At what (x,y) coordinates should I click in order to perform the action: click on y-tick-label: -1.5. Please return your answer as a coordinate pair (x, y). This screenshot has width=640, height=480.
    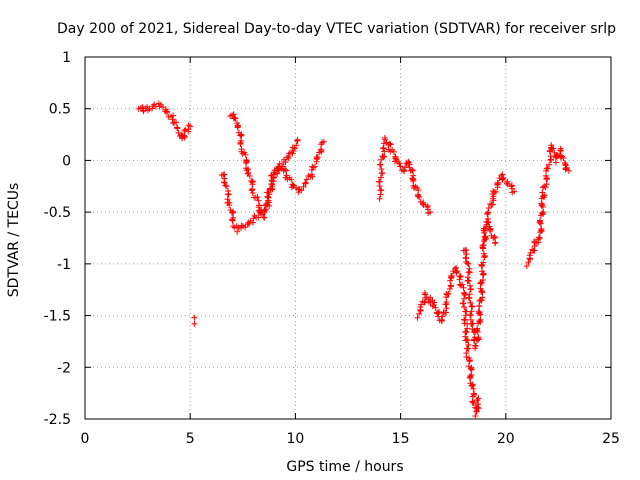
    Looking at the image, I should click on (57, 317).